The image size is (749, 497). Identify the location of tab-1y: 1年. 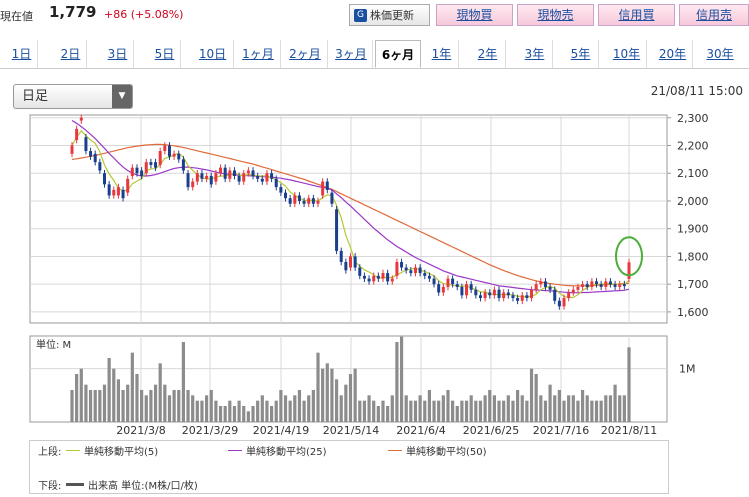
(442, 54).